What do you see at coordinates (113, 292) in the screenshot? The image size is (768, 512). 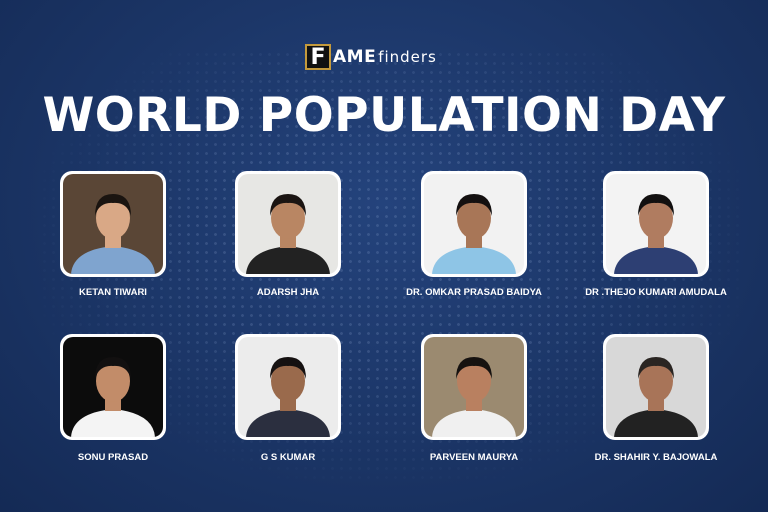 I see `person-name: KETAN TIWARI` at bounding box center [113, 292].